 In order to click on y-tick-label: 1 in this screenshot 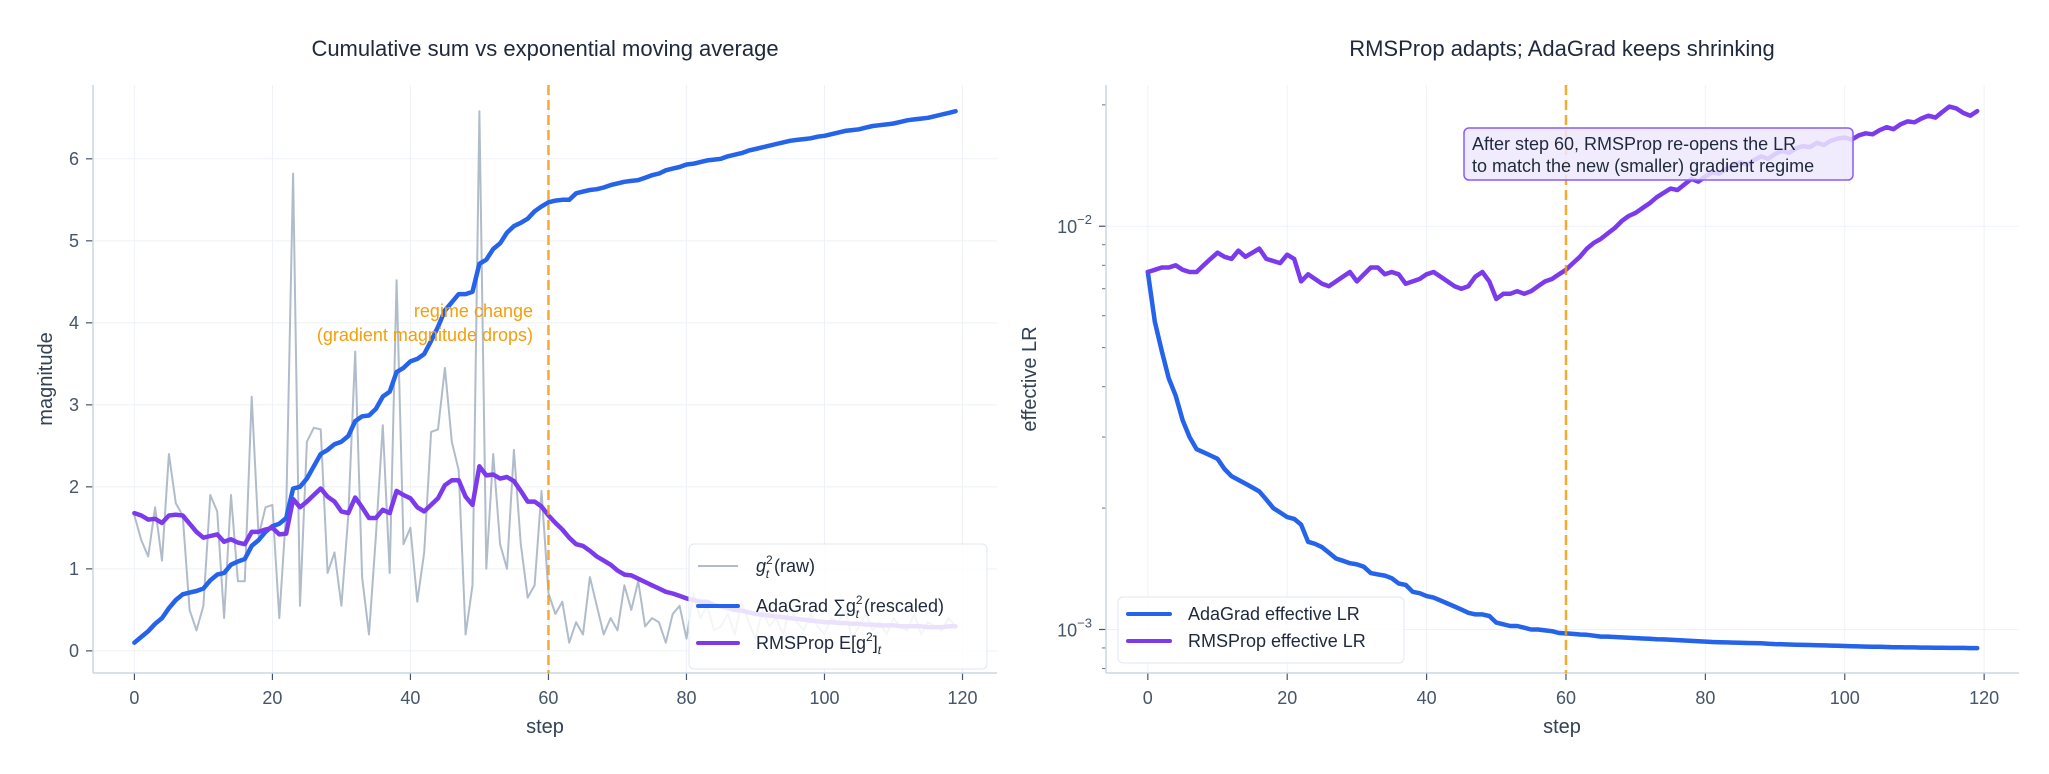, I will do `click(74, 569)`.